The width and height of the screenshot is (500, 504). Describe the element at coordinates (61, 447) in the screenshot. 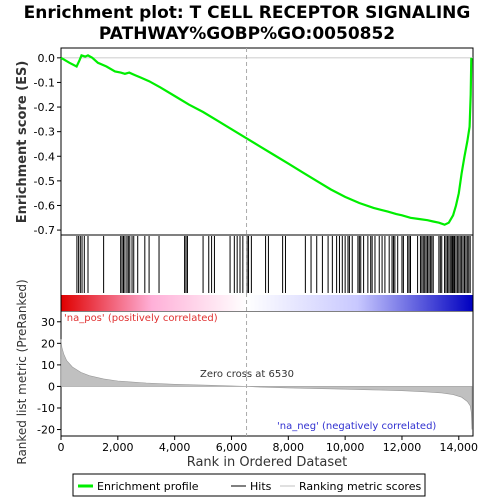

I see `x-tick-label: 0` at that location.